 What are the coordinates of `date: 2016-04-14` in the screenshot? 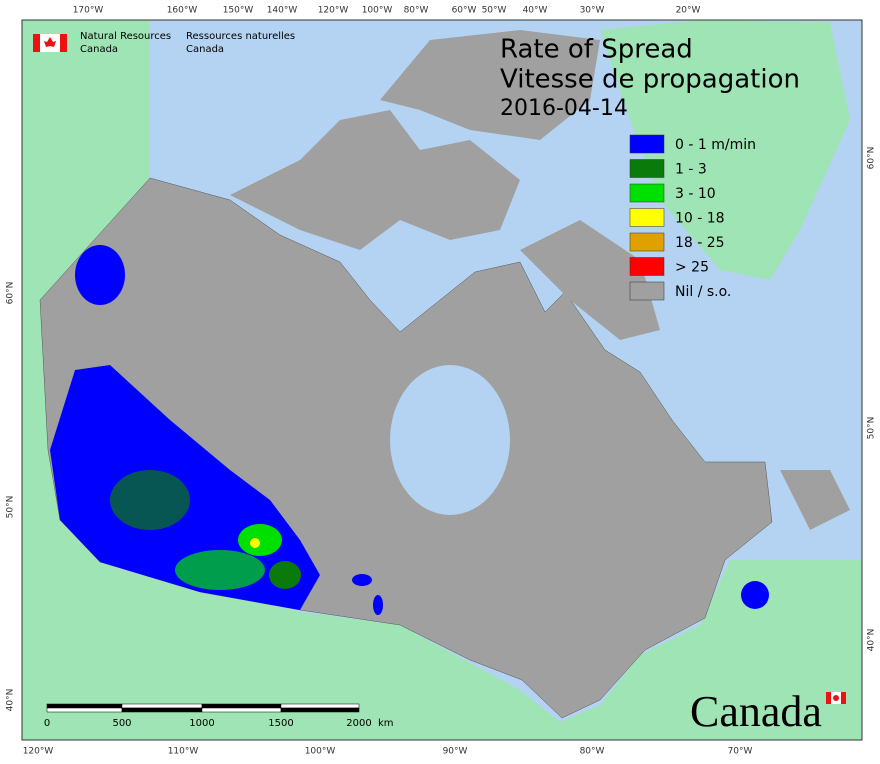 It's located at (564, 108).